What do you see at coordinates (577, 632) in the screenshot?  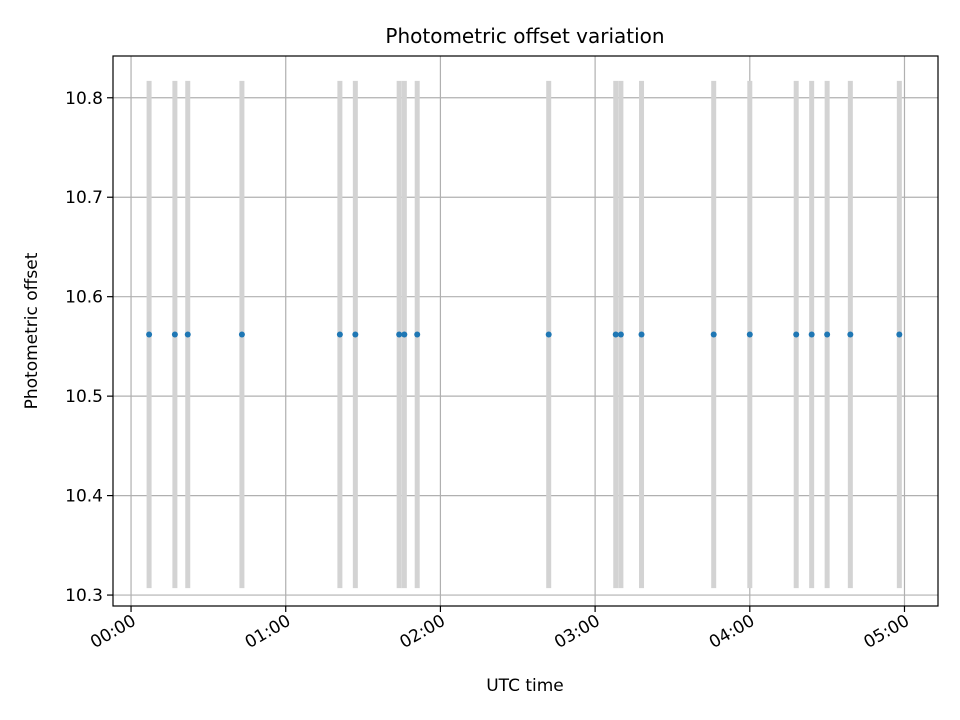 I see `x-tick-label: 03:00` at bounding box center [577, 632].